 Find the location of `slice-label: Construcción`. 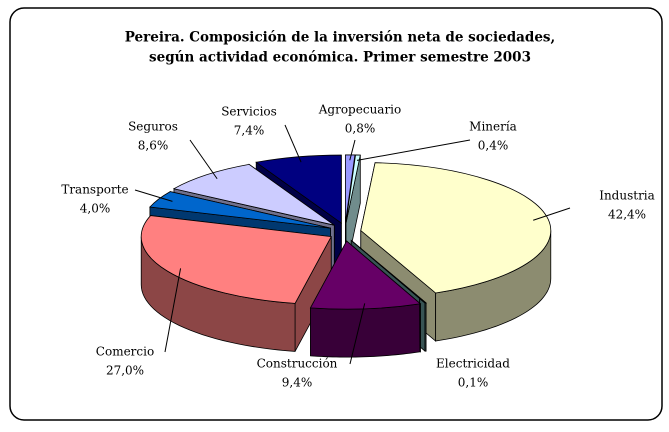

slice-label: Construcción is located at coordinates (297, 364).